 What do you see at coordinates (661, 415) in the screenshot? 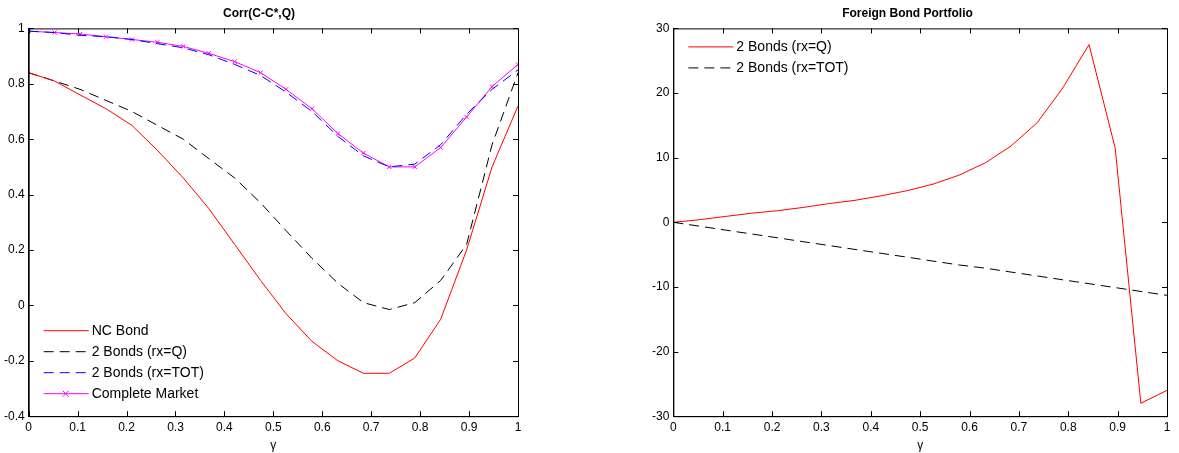
I see `y-tick-label: -30` at bounding box center [661, 415].